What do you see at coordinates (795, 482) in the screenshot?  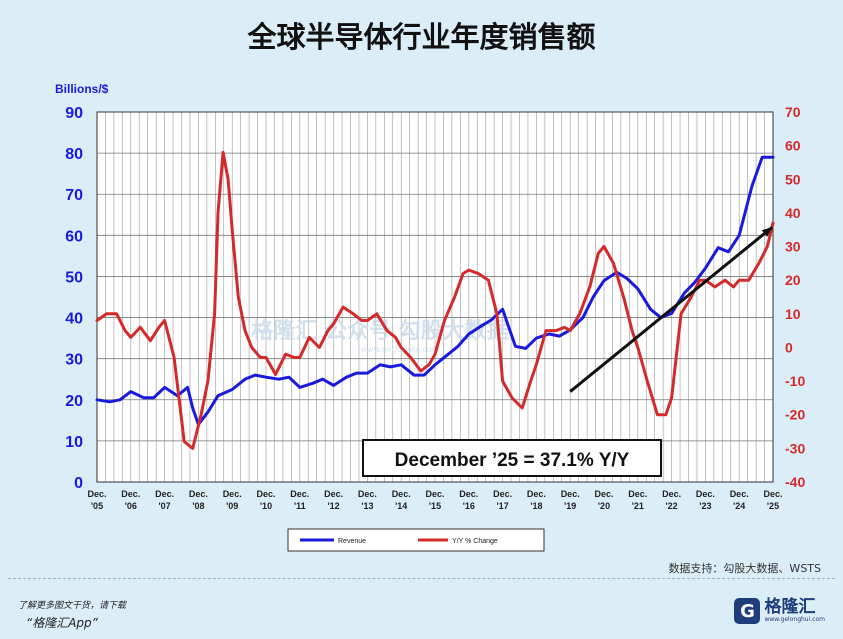 I see `right-tick-label: -40` at bounding box center [795, 482].